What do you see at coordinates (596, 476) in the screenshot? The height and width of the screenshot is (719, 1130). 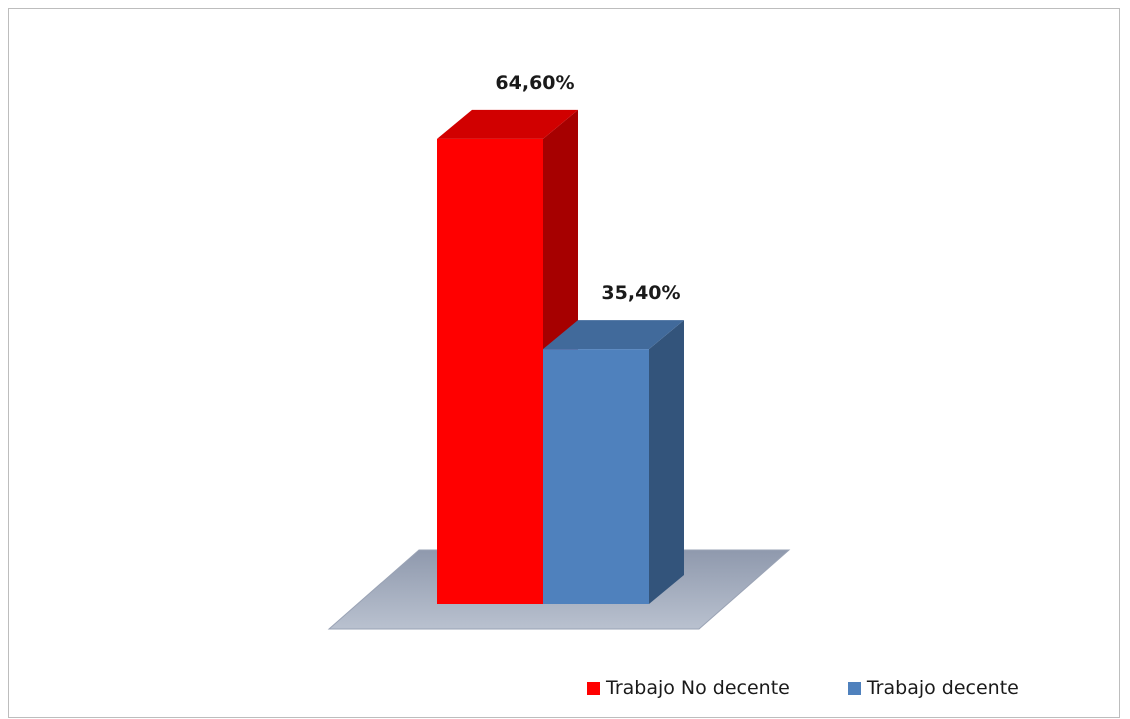 I see `bar-front-decente` at bounding box center [596, 476].